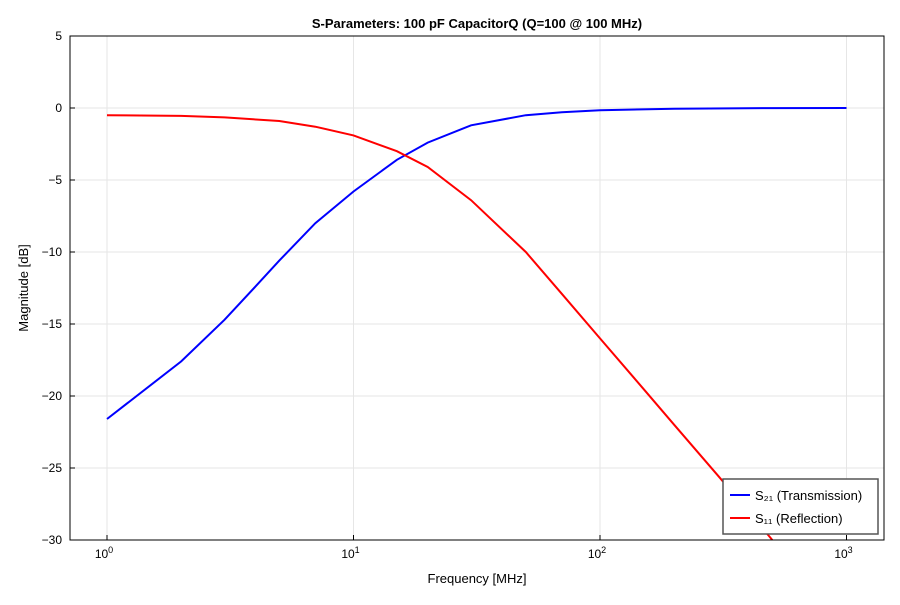 Image resolution: width=900 pixels, height=605 pixels. I want to click on x-tick-label: 10³, so click(843, 553).